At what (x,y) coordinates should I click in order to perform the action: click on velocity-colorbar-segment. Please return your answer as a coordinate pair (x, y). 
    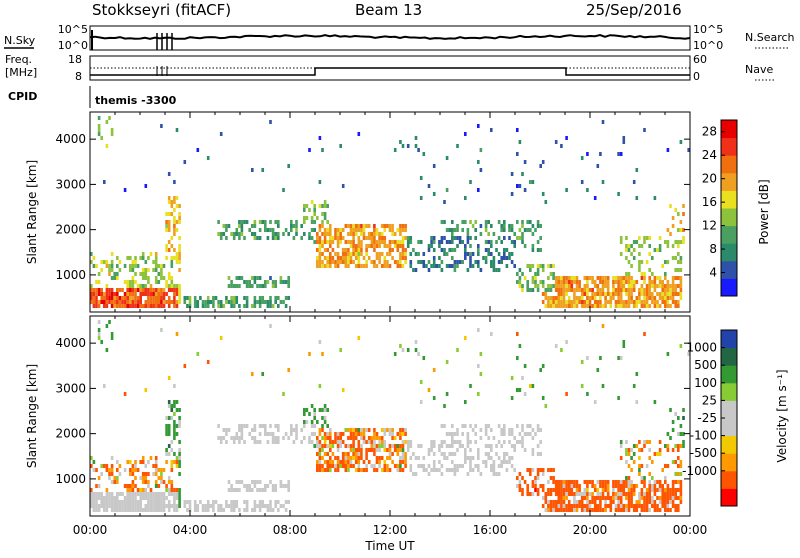
    Looking at the image, I should click on (729, 462).